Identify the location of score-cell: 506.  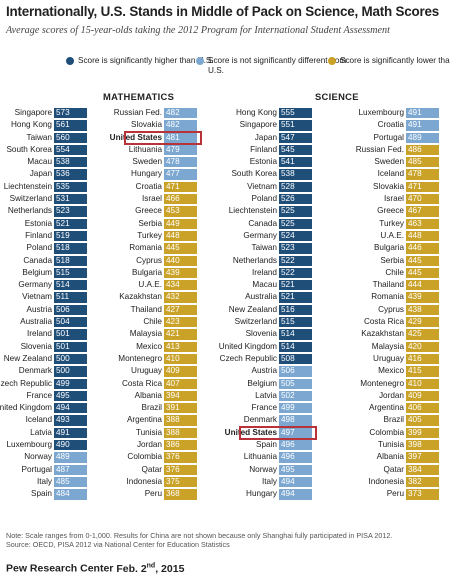
(70, 310).